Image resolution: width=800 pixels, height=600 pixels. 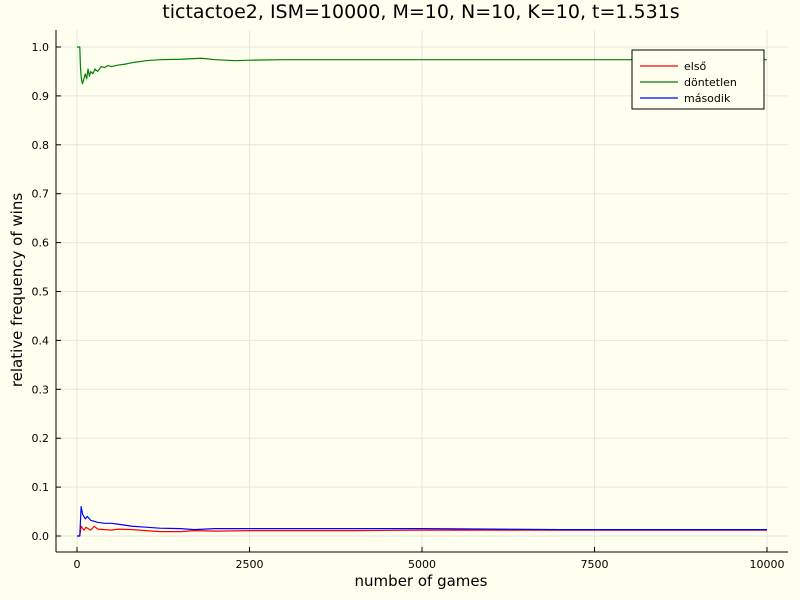 I want to click on y-tick-label: 0.5, so click(x=41, y=292).